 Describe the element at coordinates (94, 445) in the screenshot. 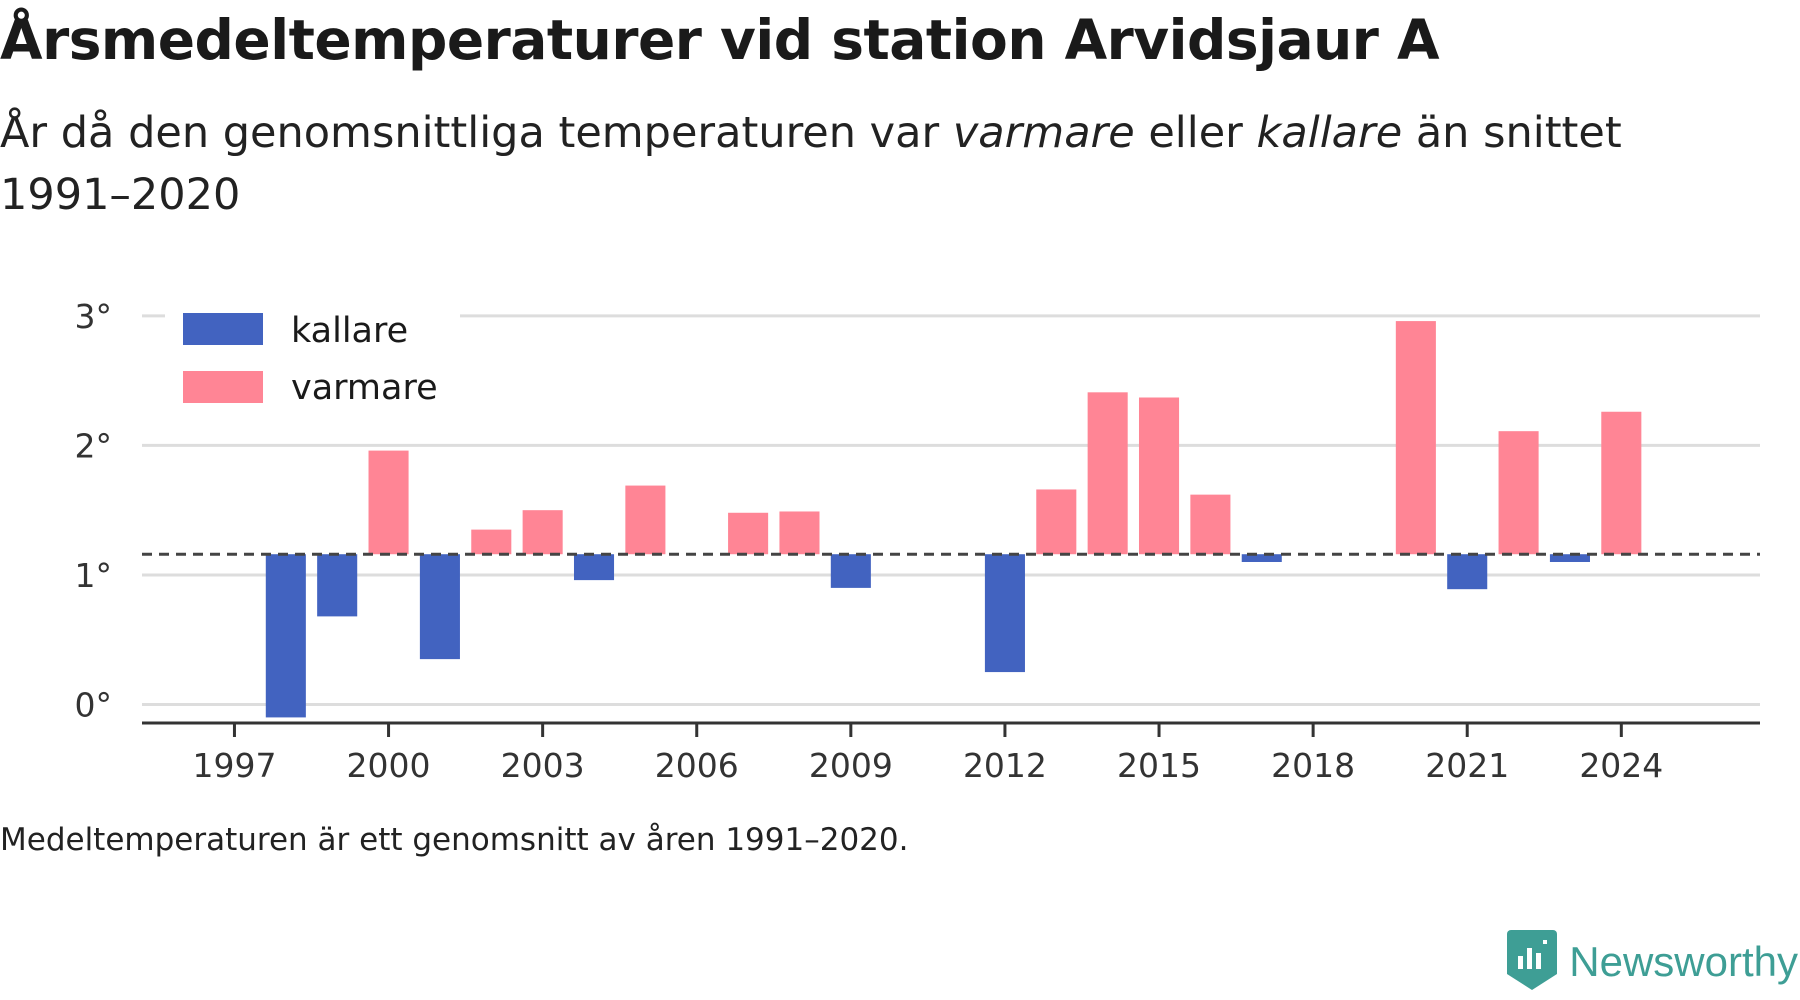

I see `y-tick-label: 2°` at that location.